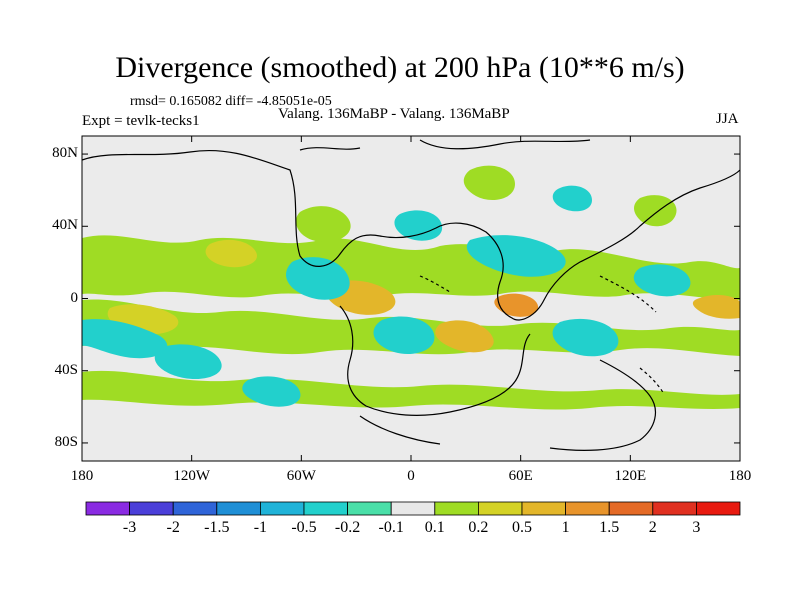 The width and height of the screenshot is (800, 600). What do you see at coordinates (522, 527) in the screenshot?
I see `colorbar-label: 0.5` at bounding box center [522, 527].